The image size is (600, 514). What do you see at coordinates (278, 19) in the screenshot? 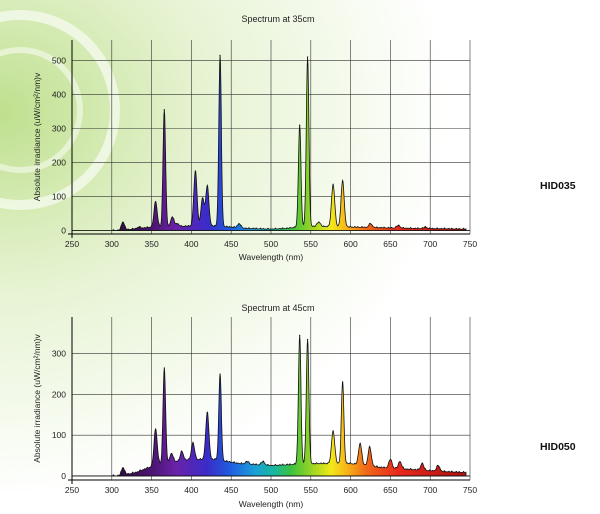
I see `chart-title: Spectrum at 35cm` at bounding box center [278, 19].